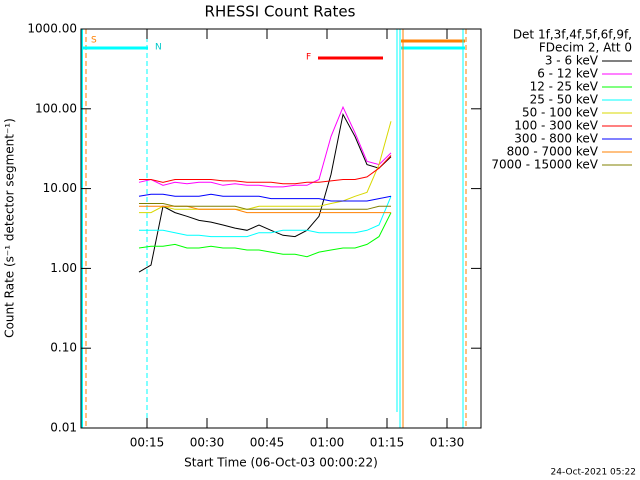 This screenshot has height=480, width=640. Describe the element at coordinates (572, 35) in the screenshot. I see `legend-header: Det 1f,3f,4f,5f,6f,9f,` at that location.